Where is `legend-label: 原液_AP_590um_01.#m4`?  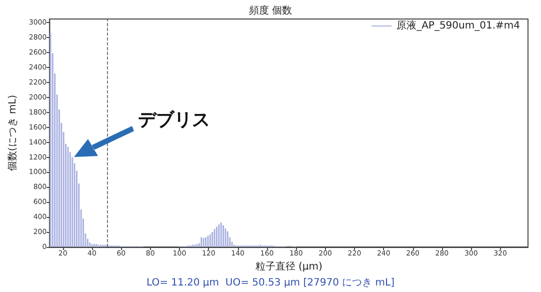 legend-label: 原液_AP_590um_01.#m4 is located at coordinates (458, 26).